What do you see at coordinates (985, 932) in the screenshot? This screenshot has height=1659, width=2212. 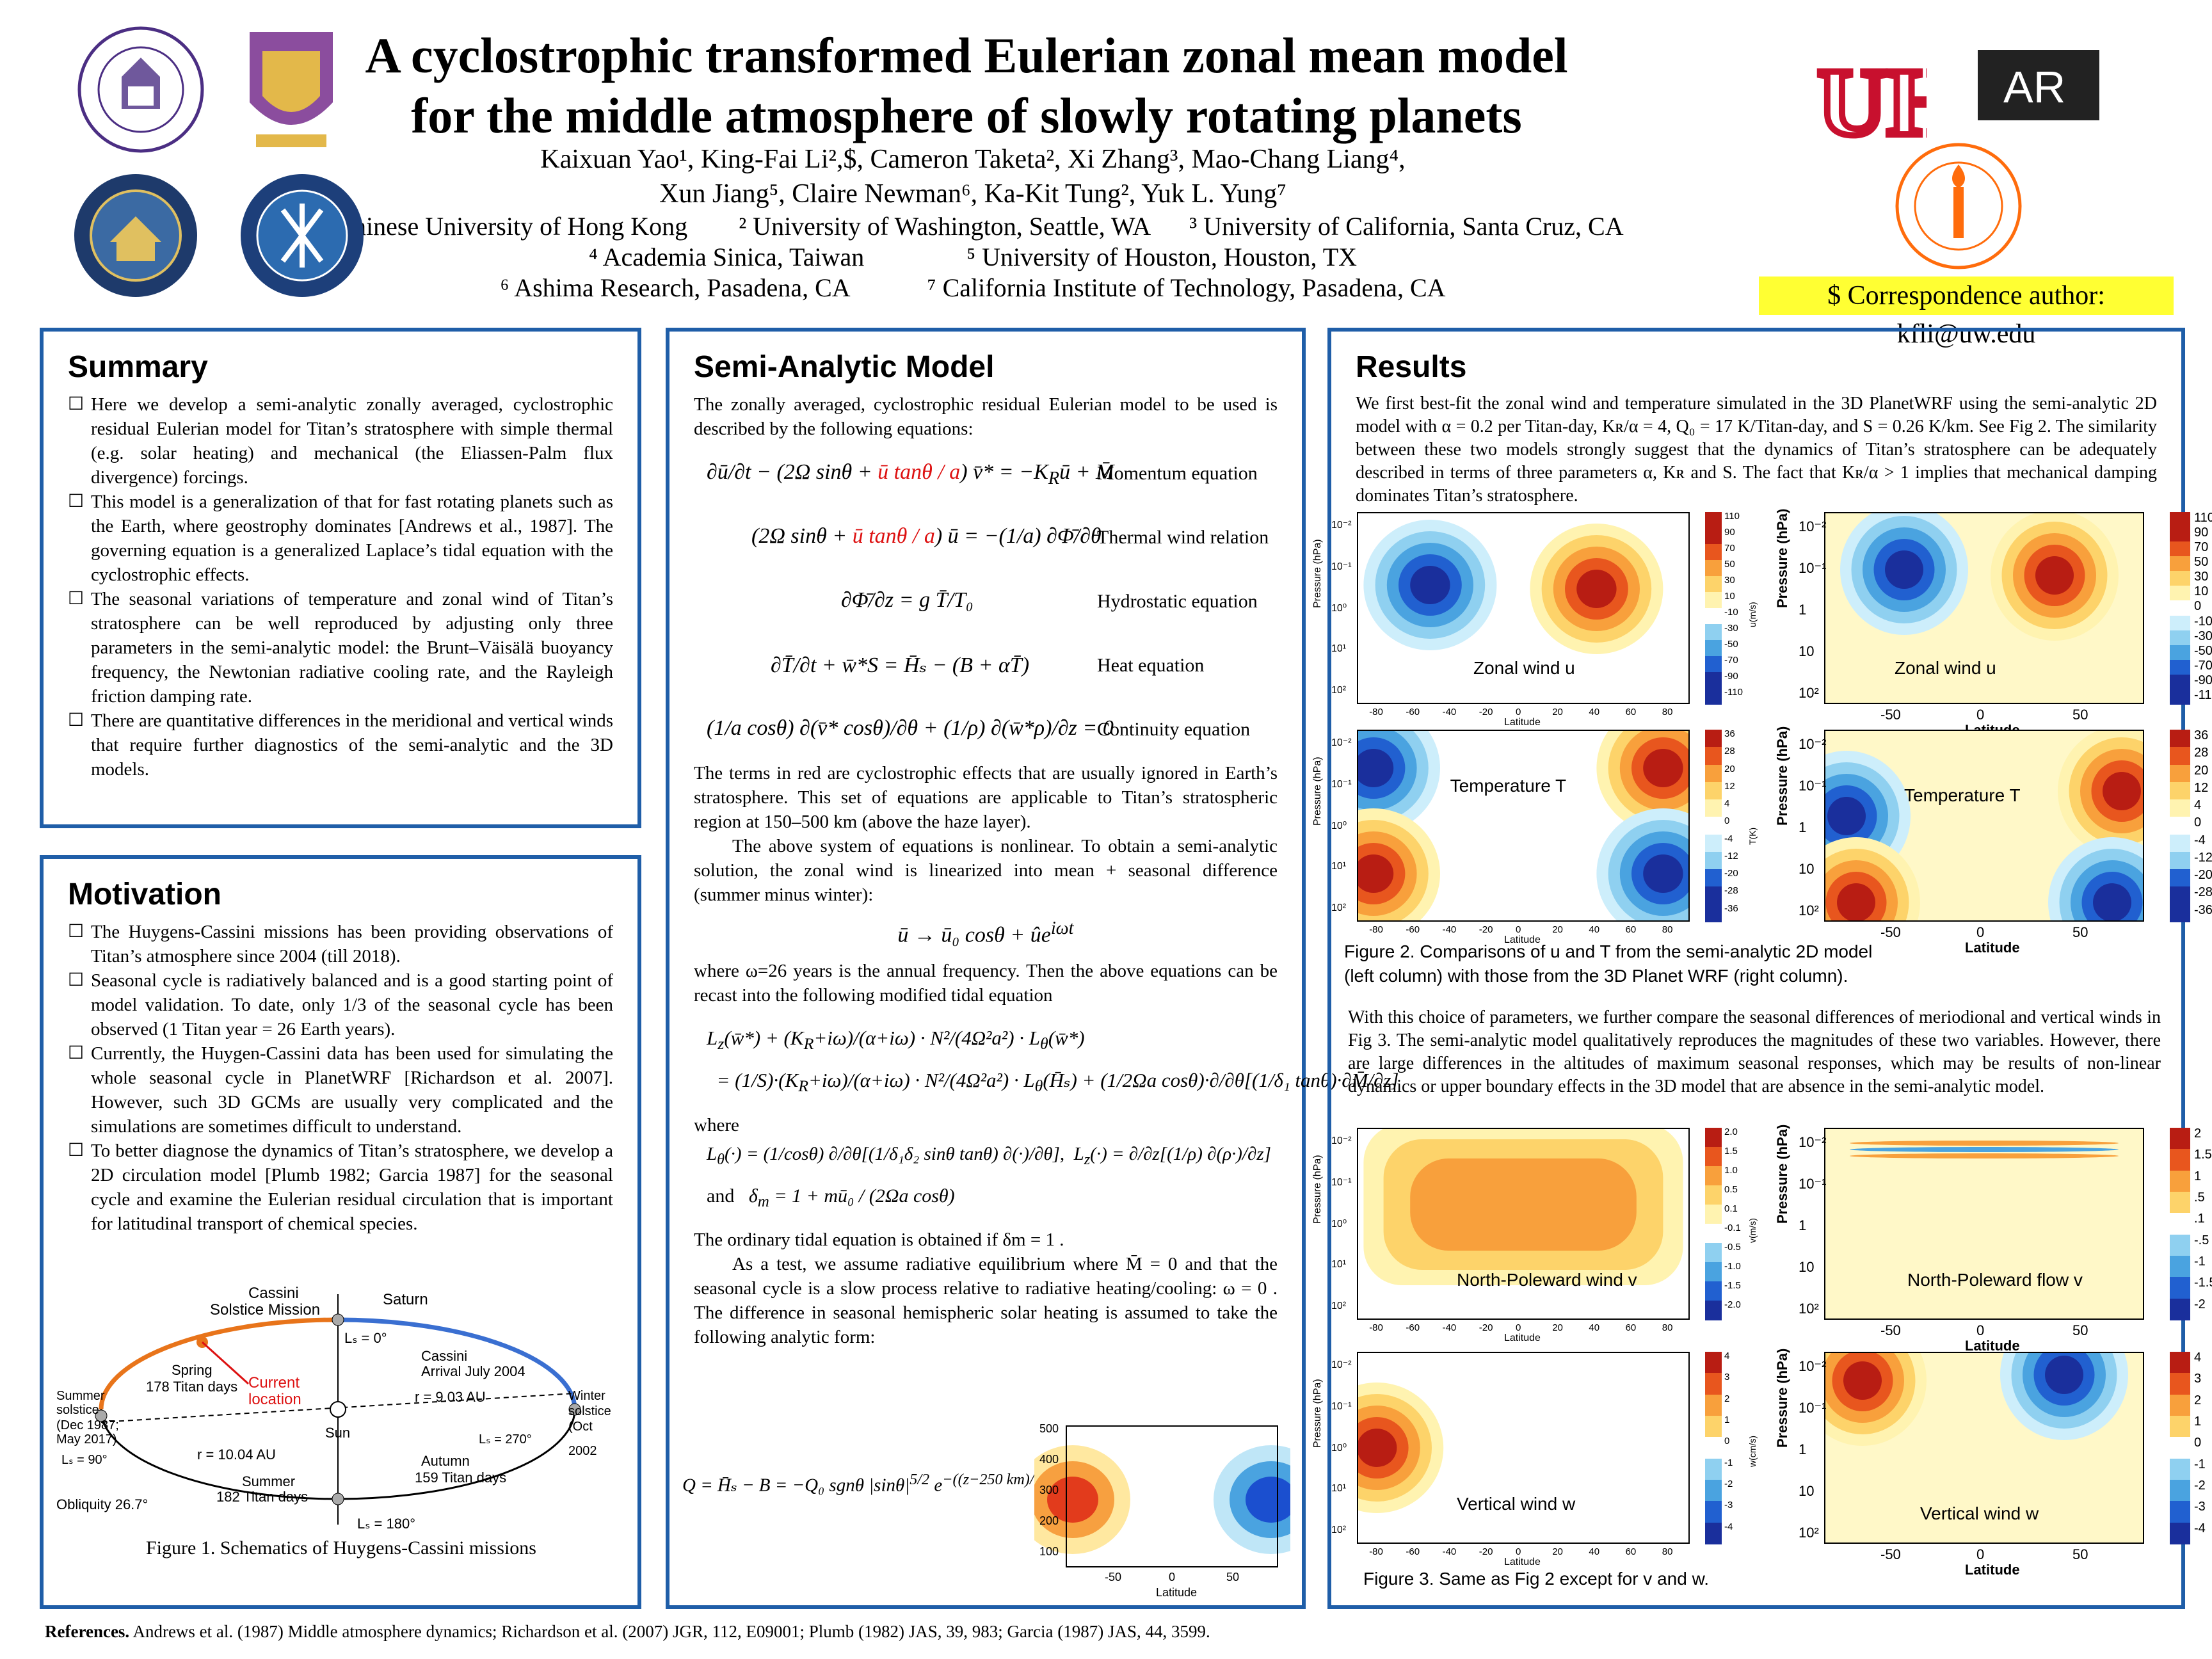 I see `linearization-eq: ū → ū₀ cosθ + ûeiωt` at bounding box center [985, 932].